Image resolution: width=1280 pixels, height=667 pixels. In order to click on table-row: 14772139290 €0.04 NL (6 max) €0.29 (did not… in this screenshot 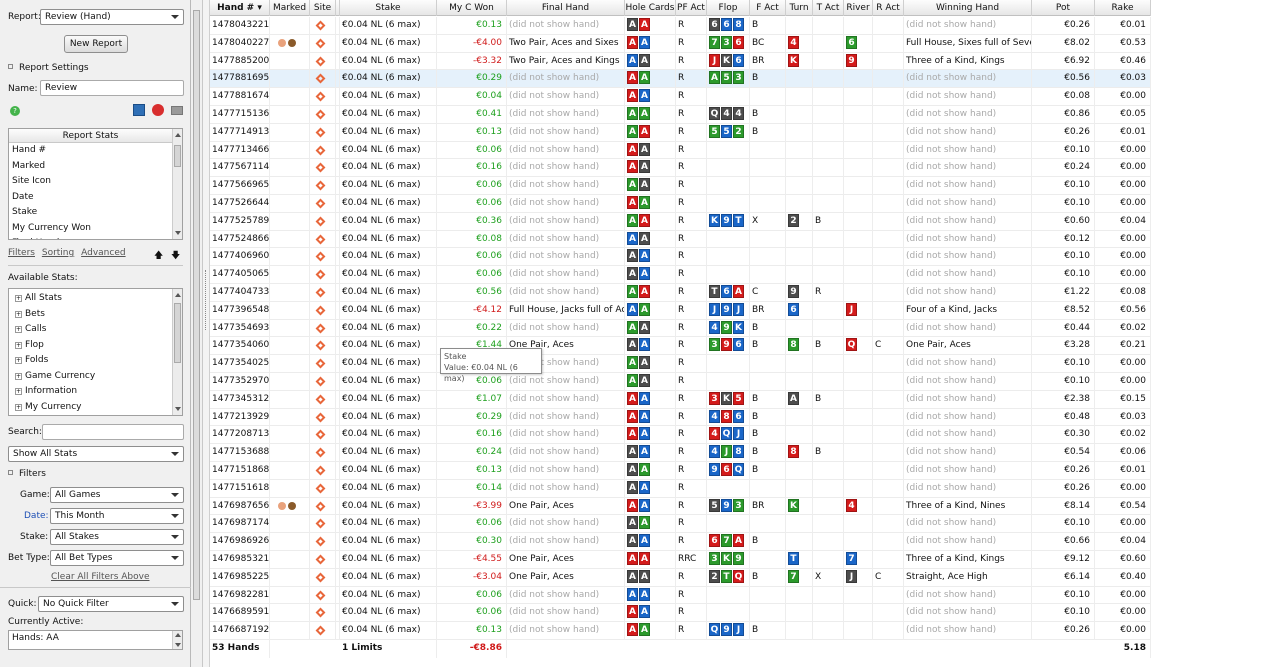, I will do `click(680, 417)`.